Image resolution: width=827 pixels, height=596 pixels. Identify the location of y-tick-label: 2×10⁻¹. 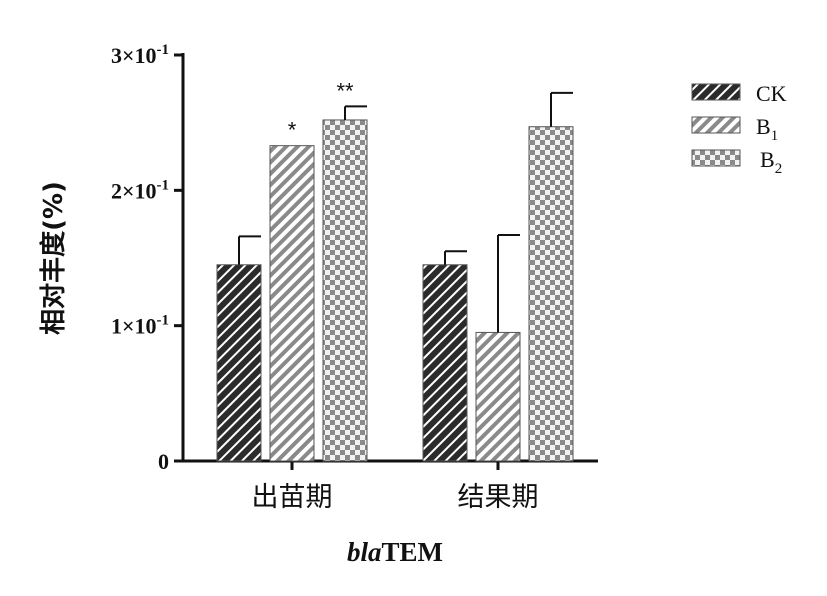
(140, 190).